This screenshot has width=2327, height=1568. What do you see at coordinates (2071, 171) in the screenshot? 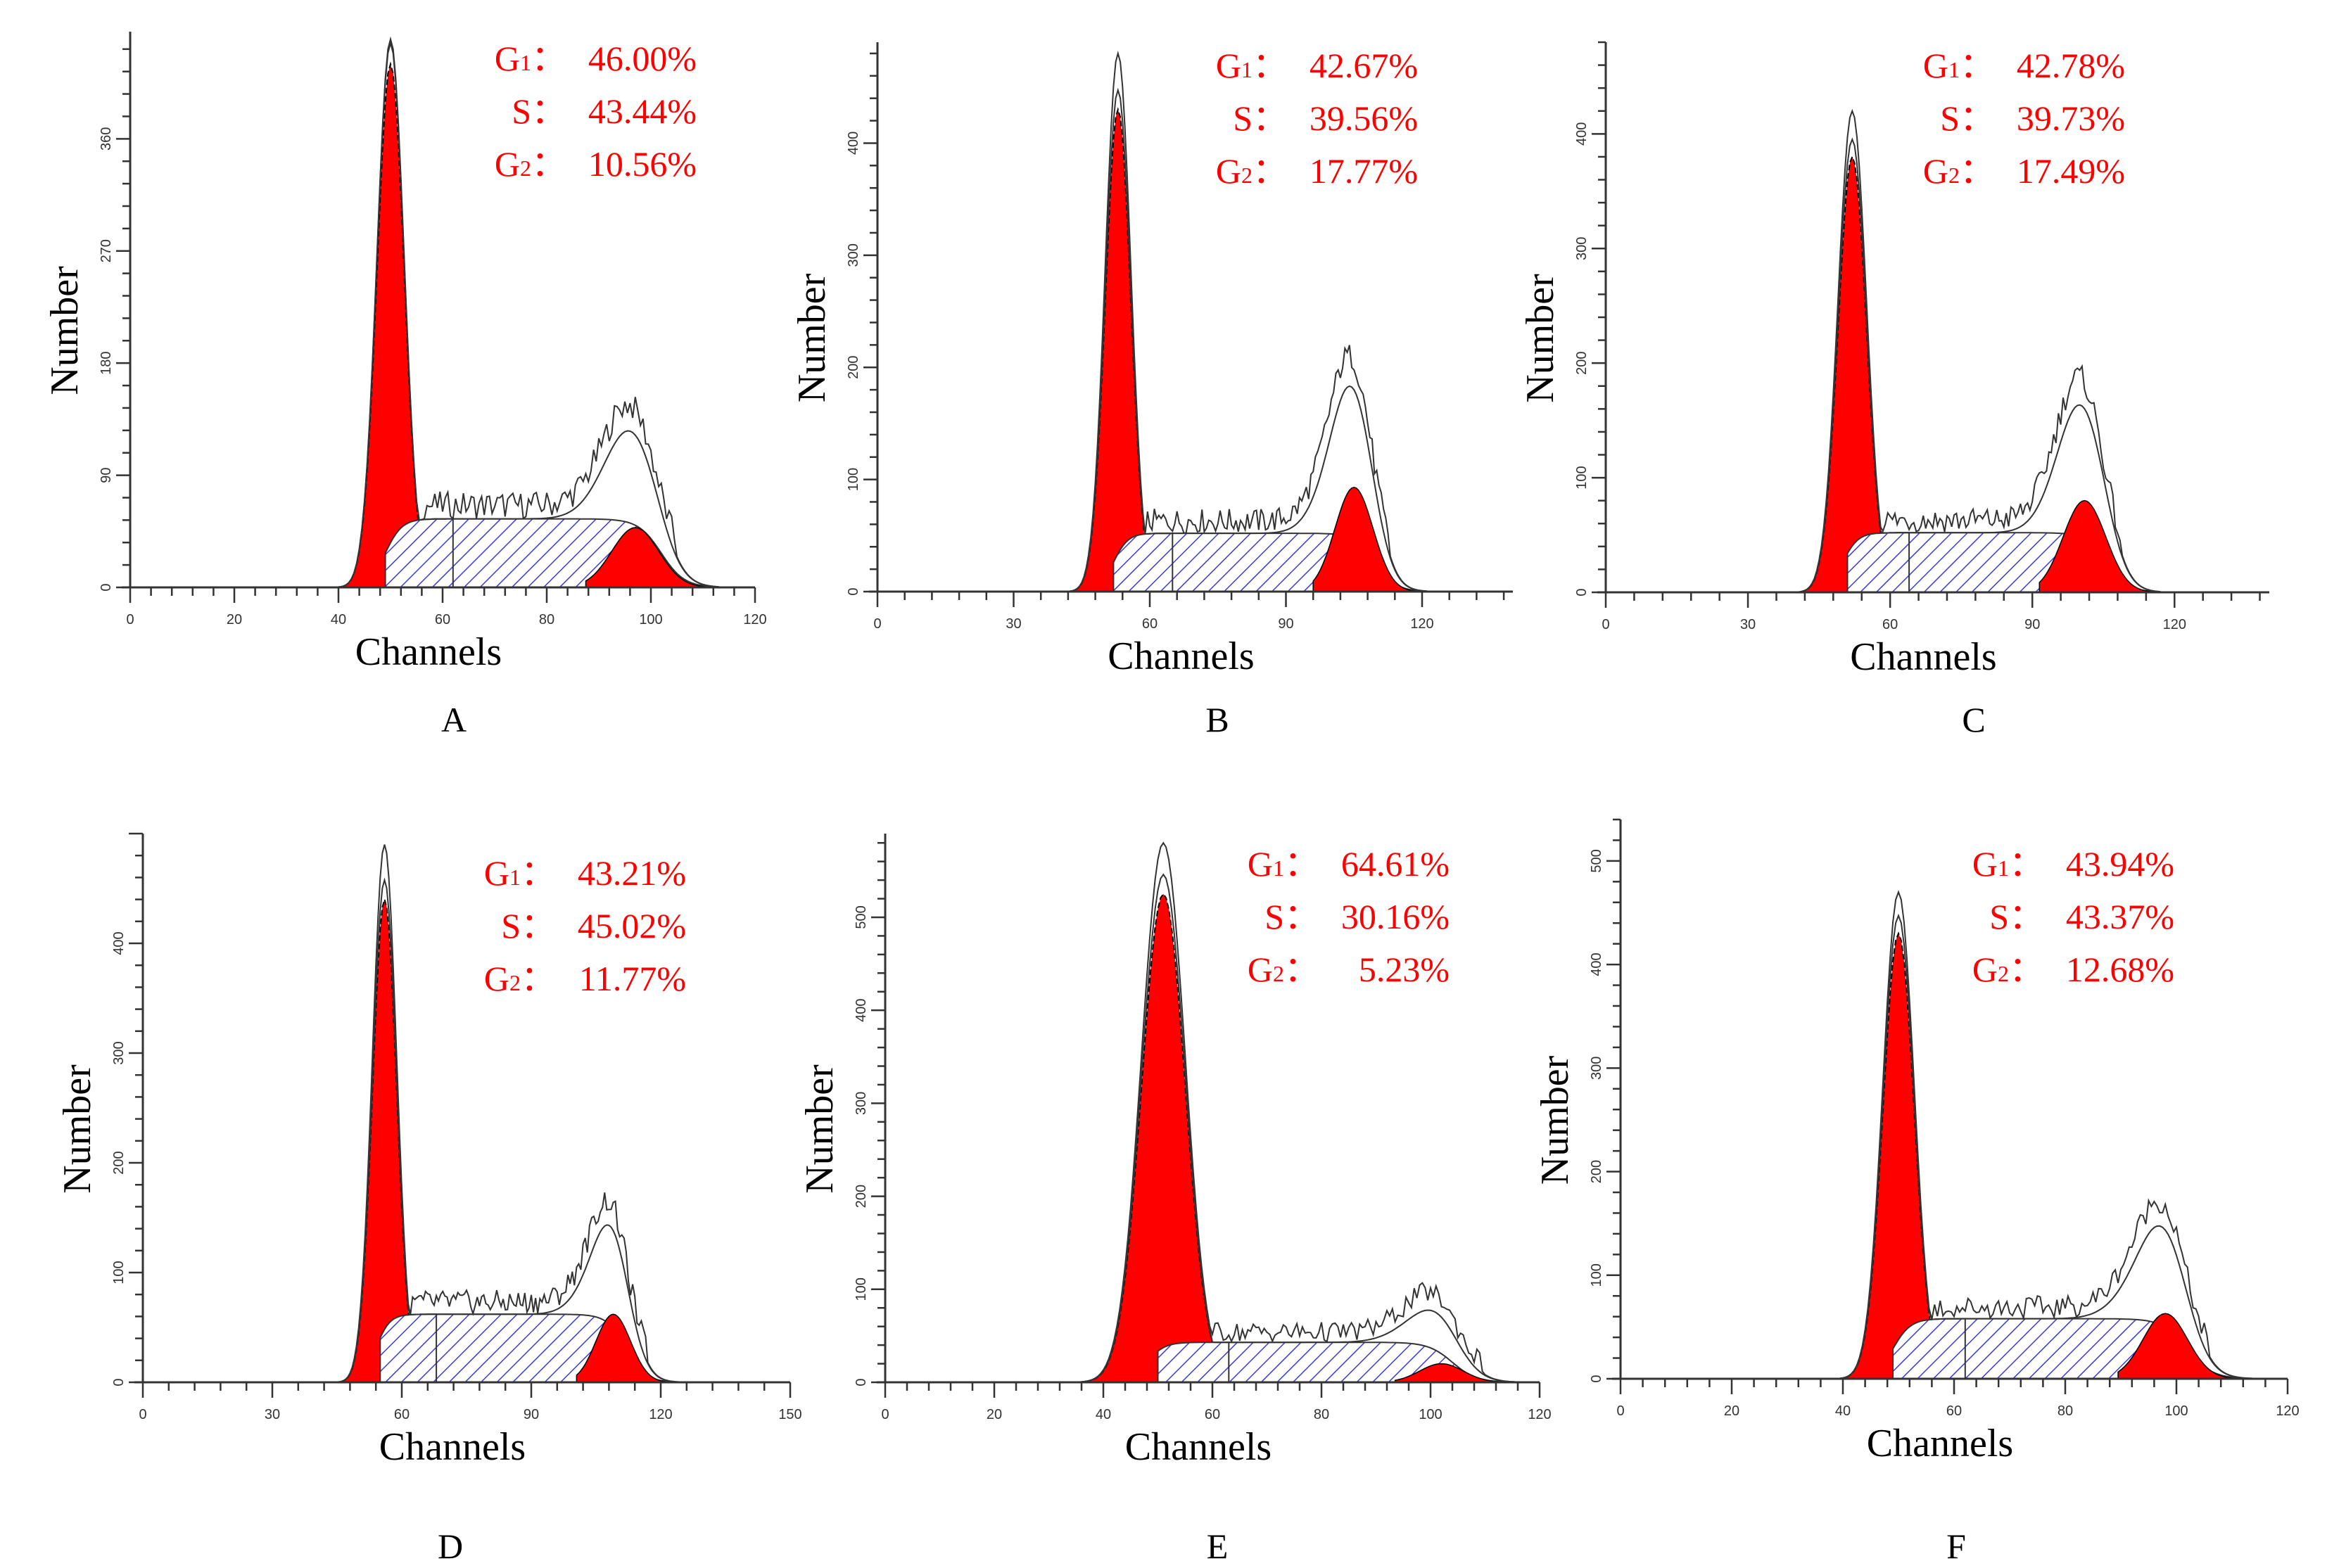
I see `phase-percentage: 17.49%` at bounding box center [2071, 171].